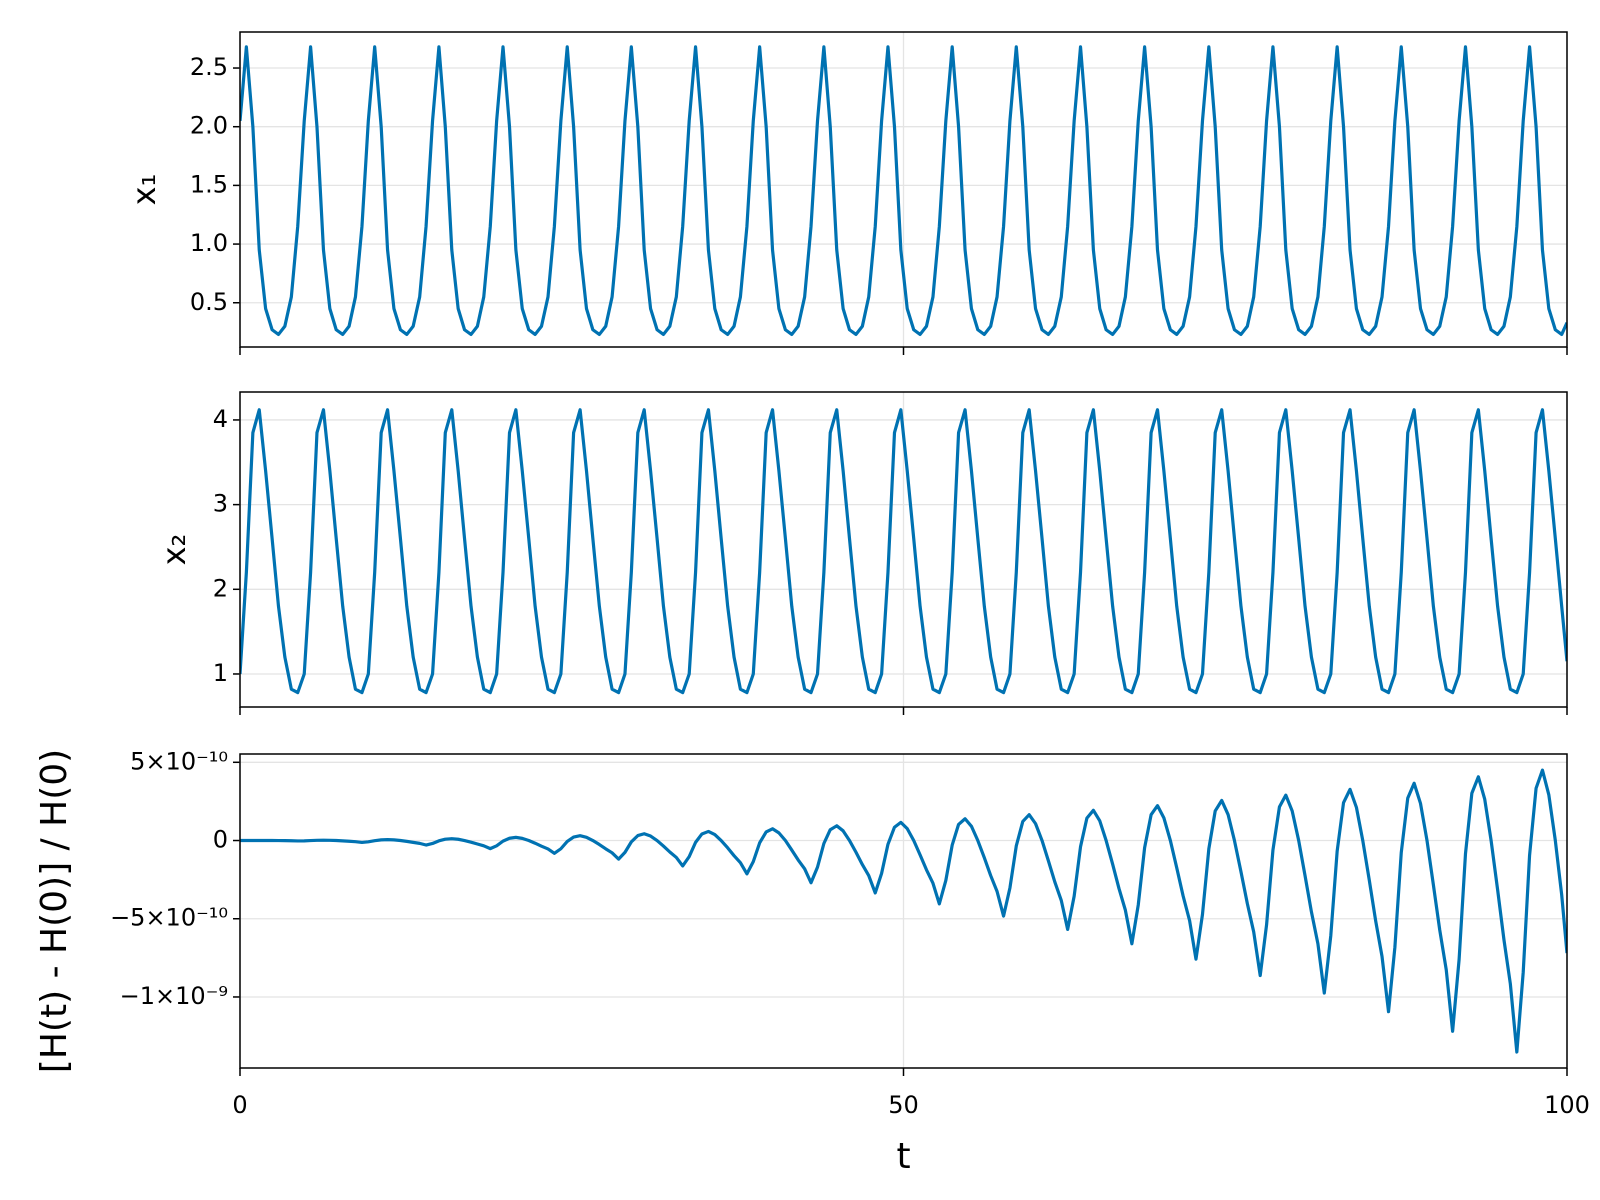 The height and width of the screenshot is (1200, 1600). I want to click on y-tick-label: 2, so click(220, 588).